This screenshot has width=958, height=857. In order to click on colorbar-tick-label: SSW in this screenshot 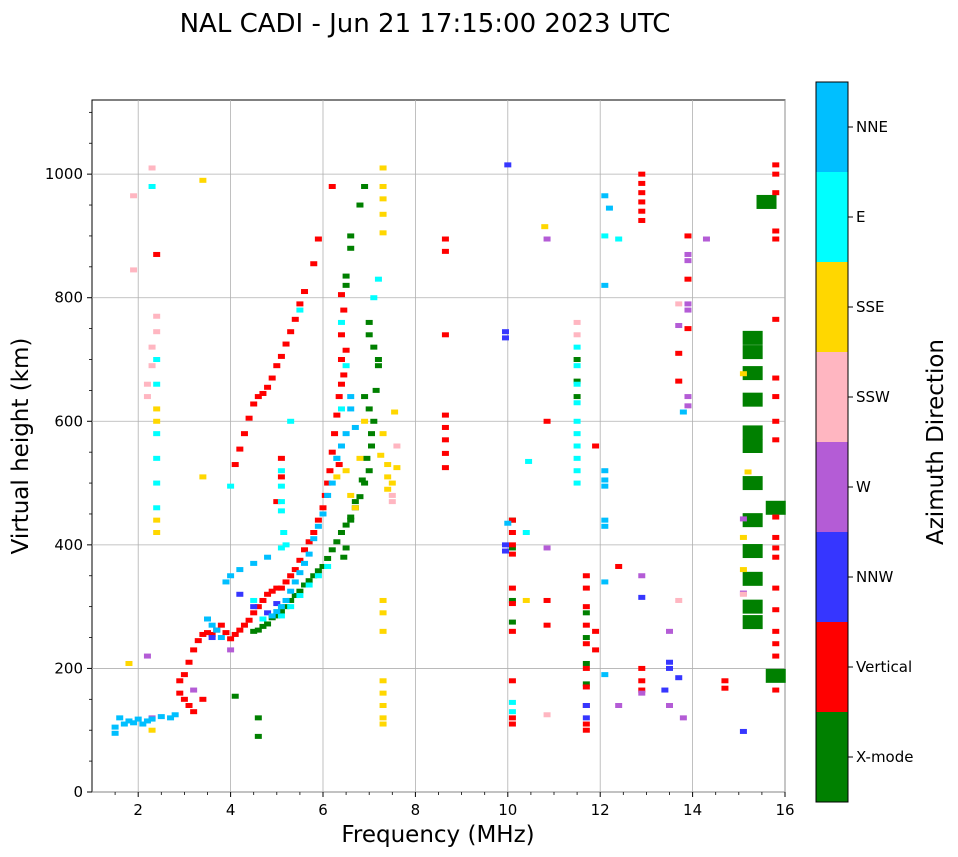, I will do `click(873, 397)`.